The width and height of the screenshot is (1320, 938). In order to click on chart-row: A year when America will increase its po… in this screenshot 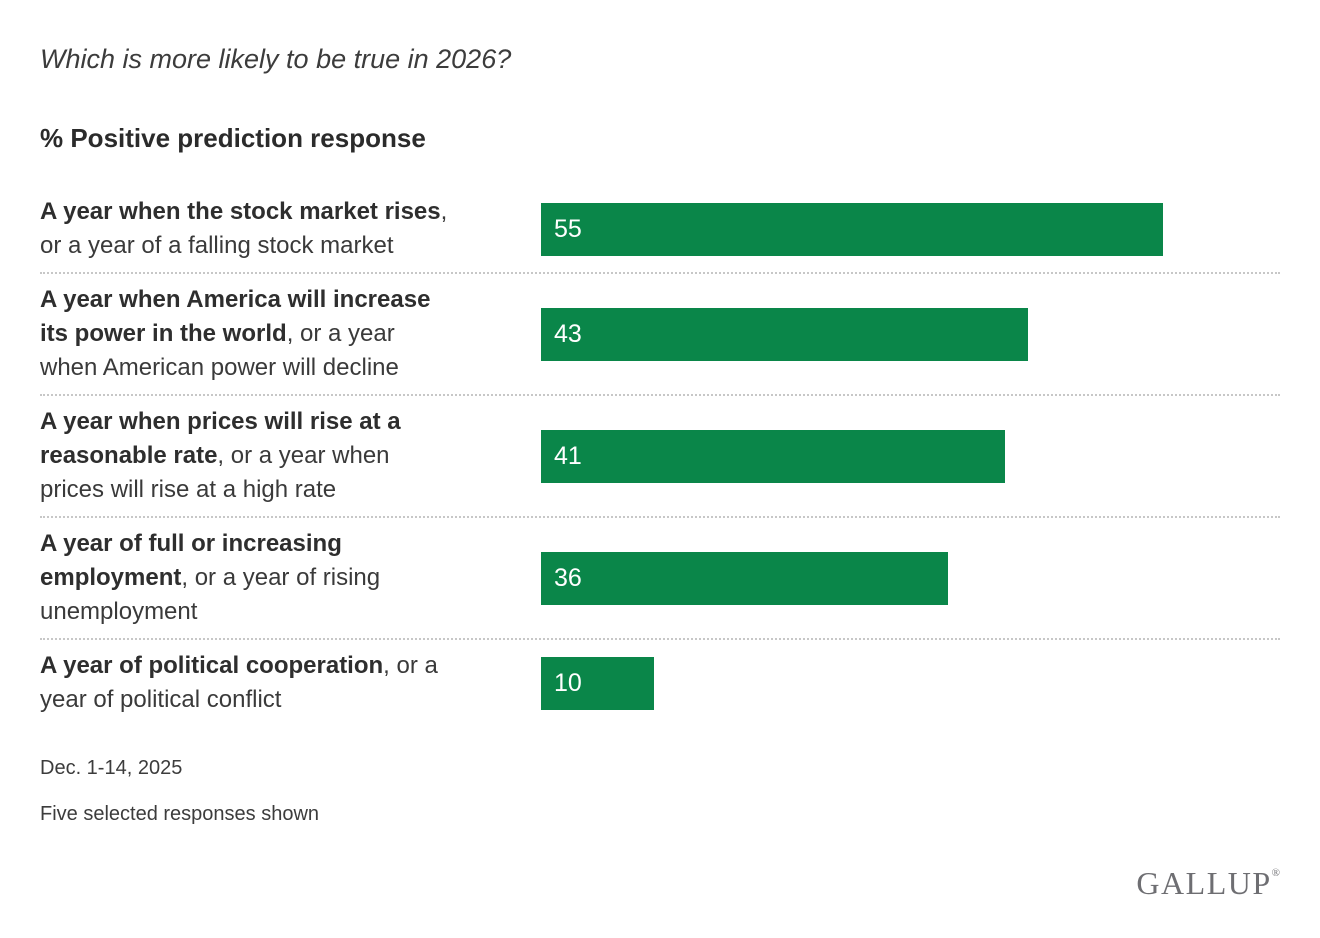, I will do `click(660, 335)`.